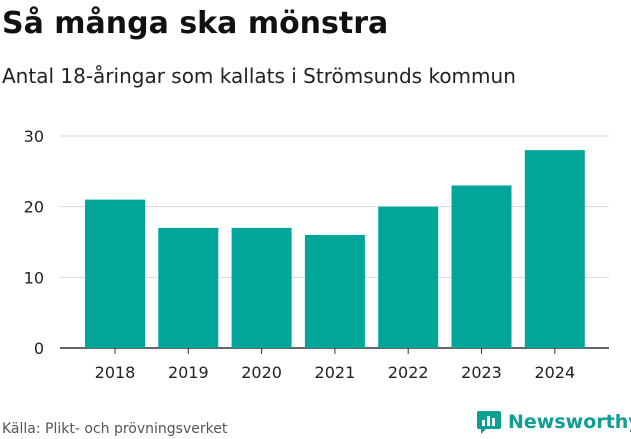  What do you see at coordinates (34, 277) in the screenshot?
I see `y-tick-label: 10` at bounding box center [34, 277].